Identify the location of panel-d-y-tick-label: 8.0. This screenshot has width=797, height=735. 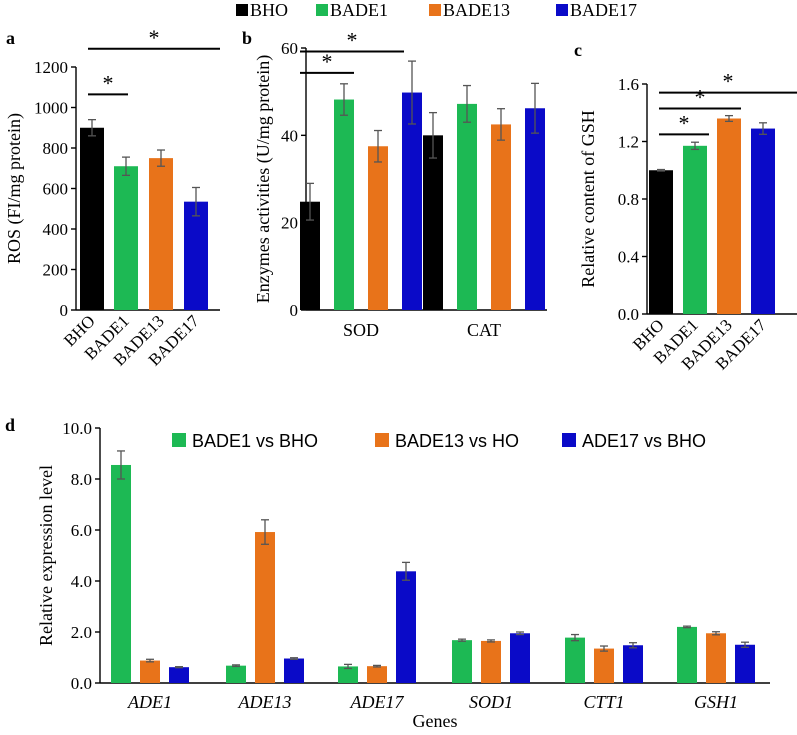
(81, 479).